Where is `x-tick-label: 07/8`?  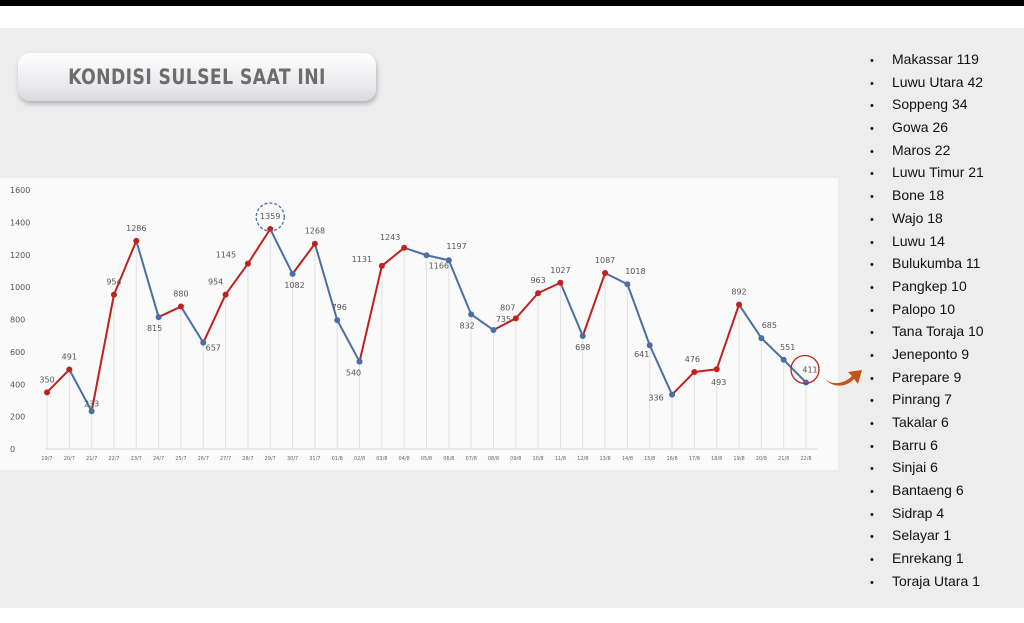 x-tick-label: 07/8 is located at coordinates (471, 459).